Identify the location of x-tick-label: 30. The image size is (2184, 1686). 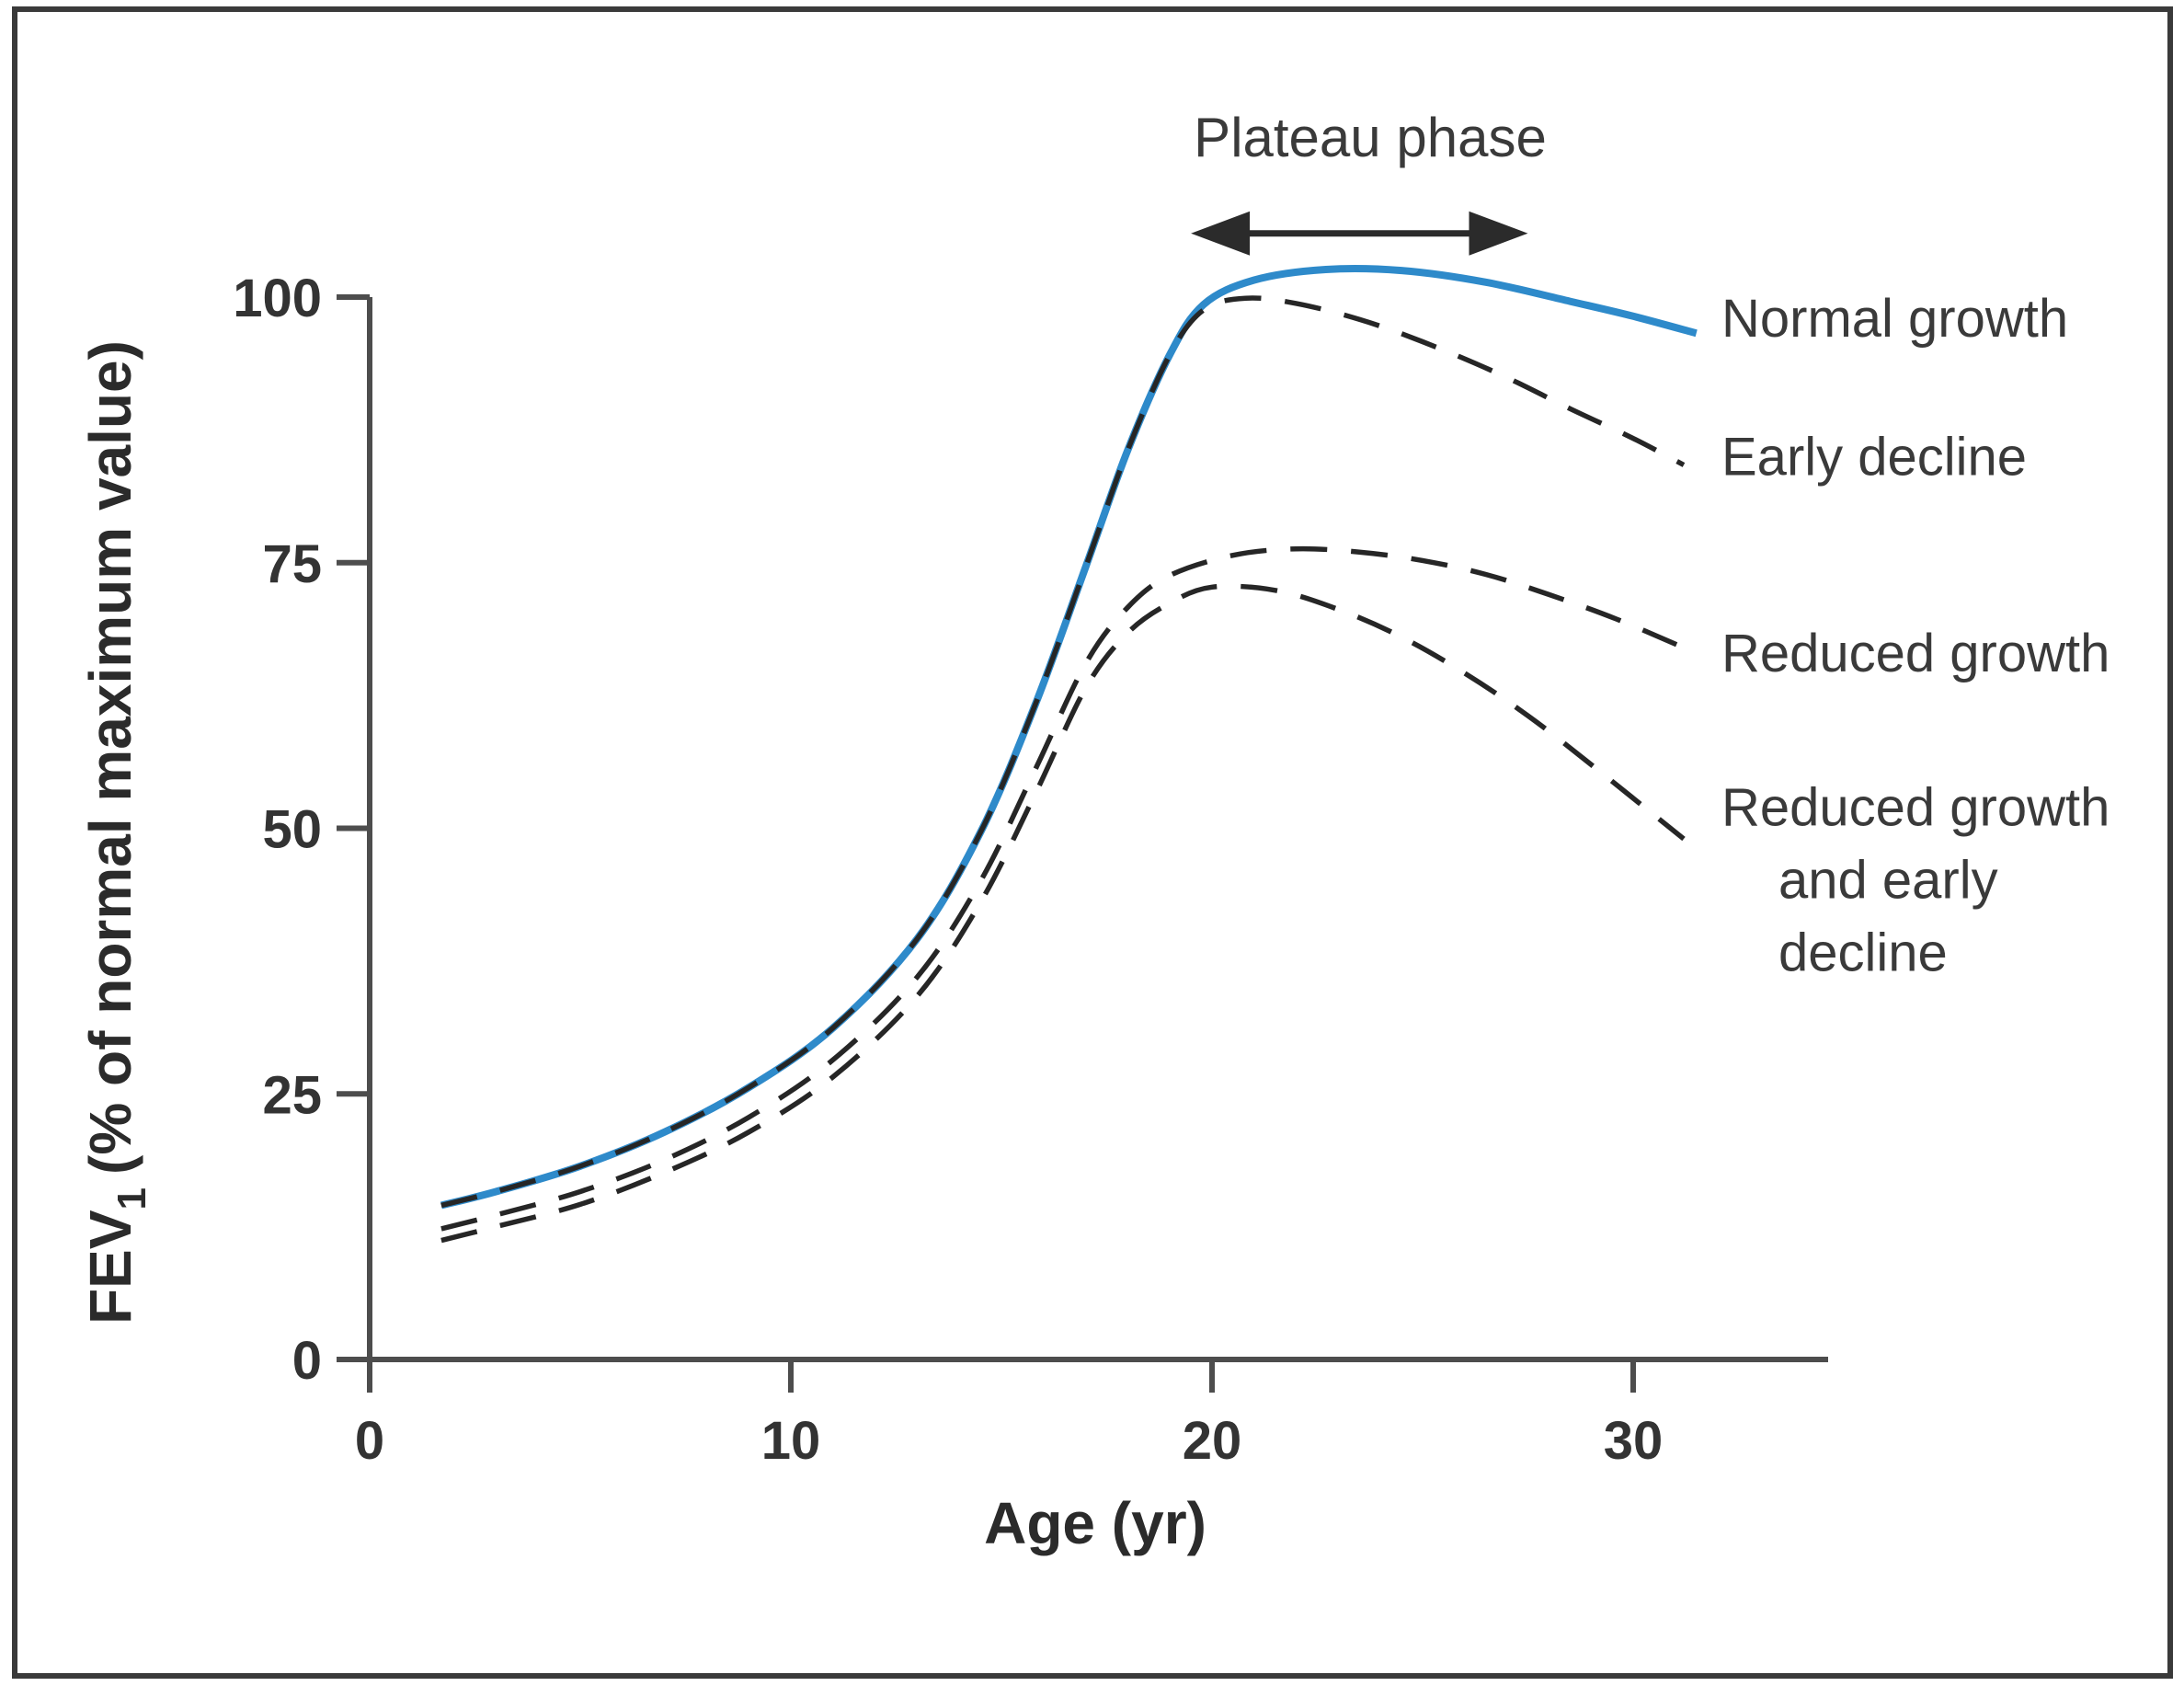
(1634, 1441).